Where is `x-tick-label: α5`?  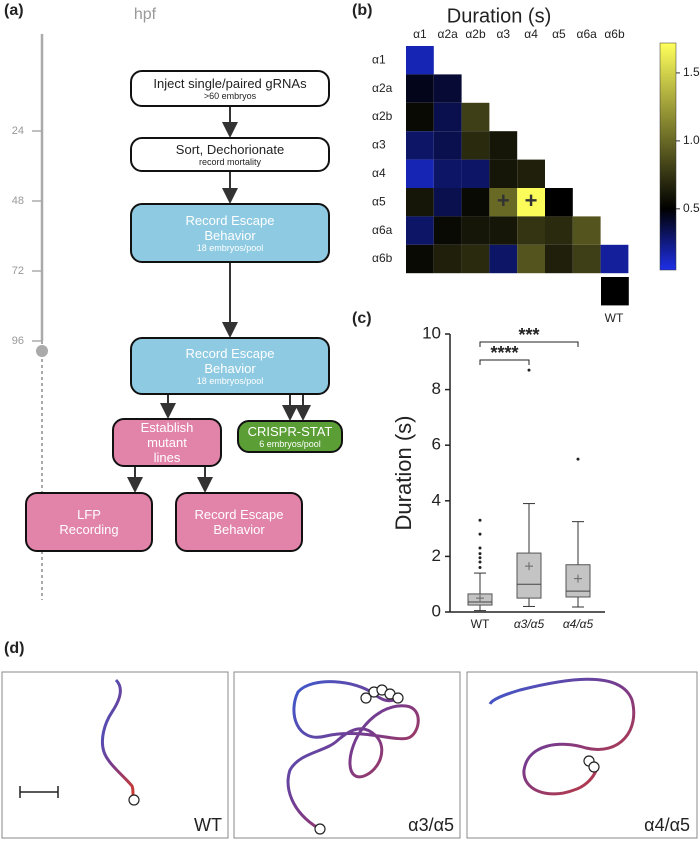
x-tick-label: α5 is located at coordinates (559, 34).